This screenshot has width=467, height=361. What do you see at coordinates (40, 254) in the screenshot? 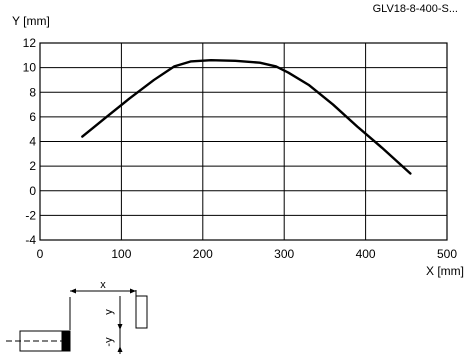
I see `x-tick-label: 0` at bounding box center [40, 254].